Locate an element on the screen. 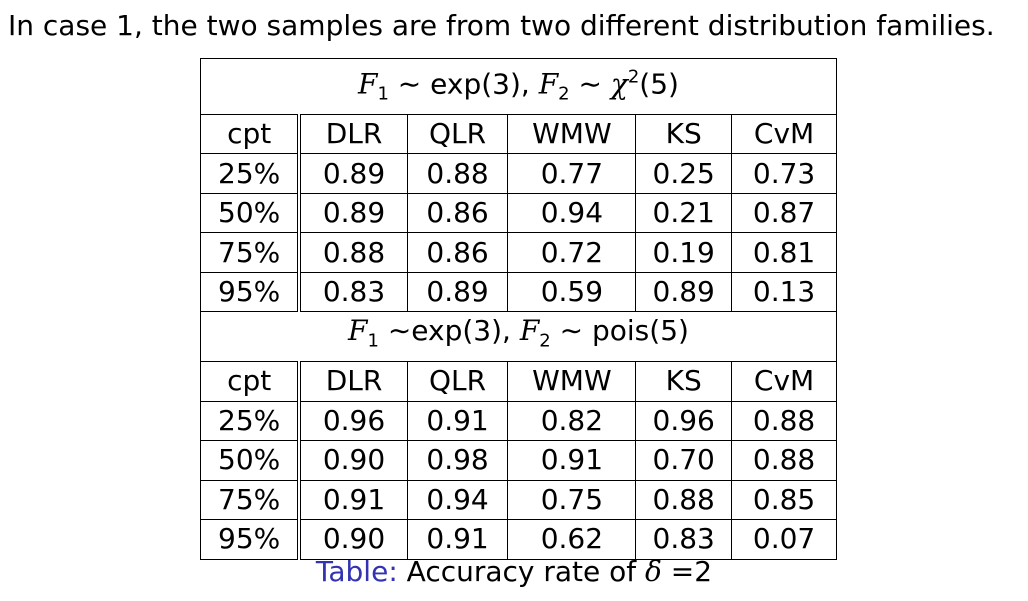  panel-2-f1-sub: 1 is located at coordinates (373, 342).